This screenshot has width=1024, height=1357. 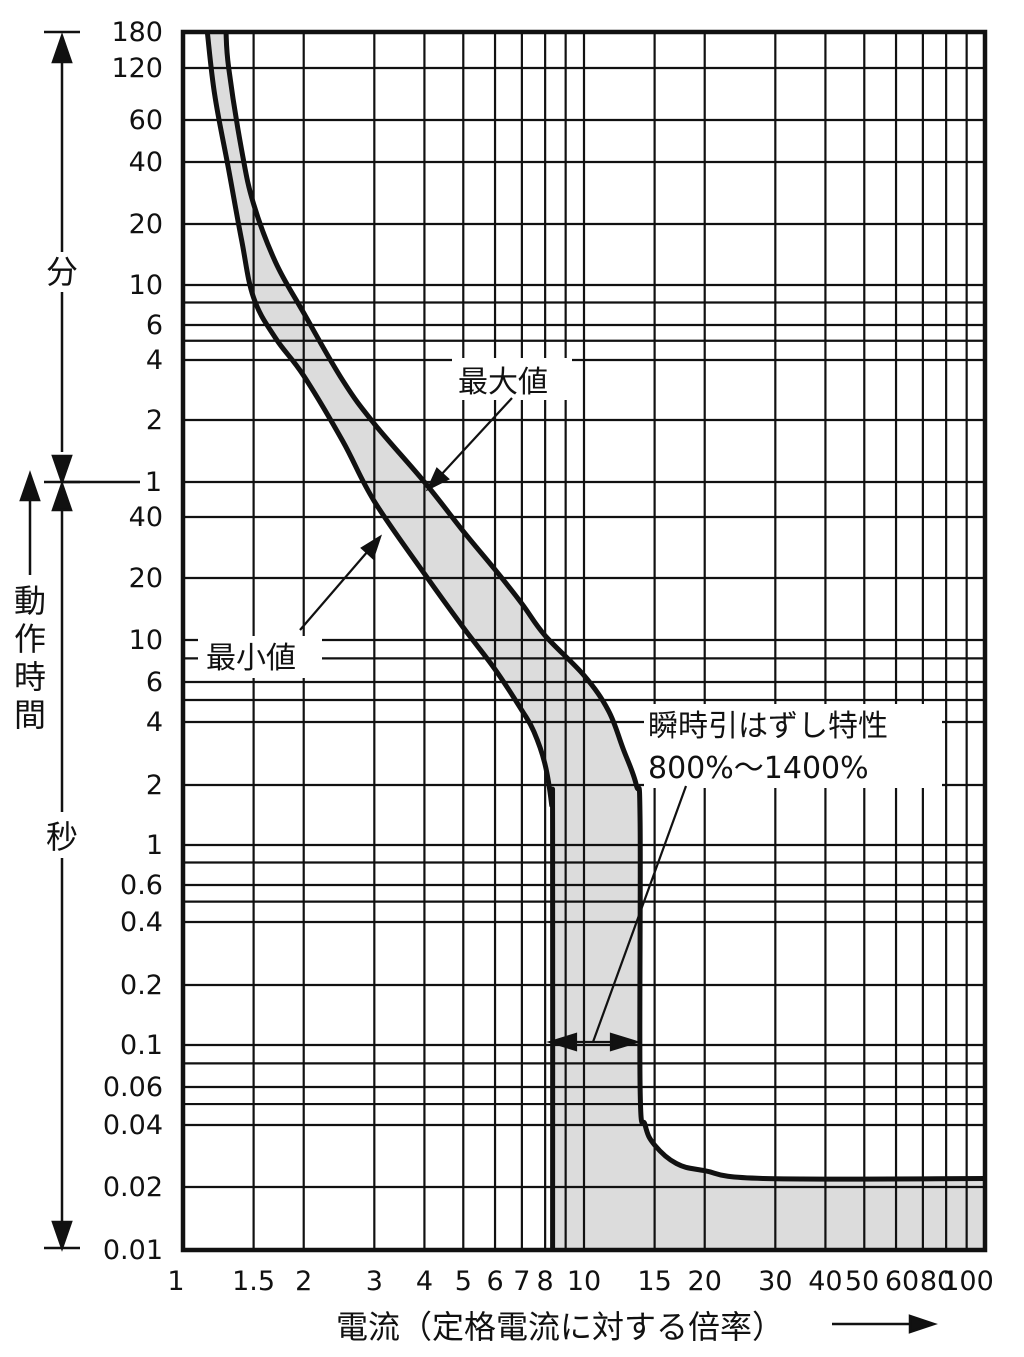 What do you see at coordinates (175, 1281) in the screenshot?
I see `x-tick-label: 1` at bounding box center [175, 1281].